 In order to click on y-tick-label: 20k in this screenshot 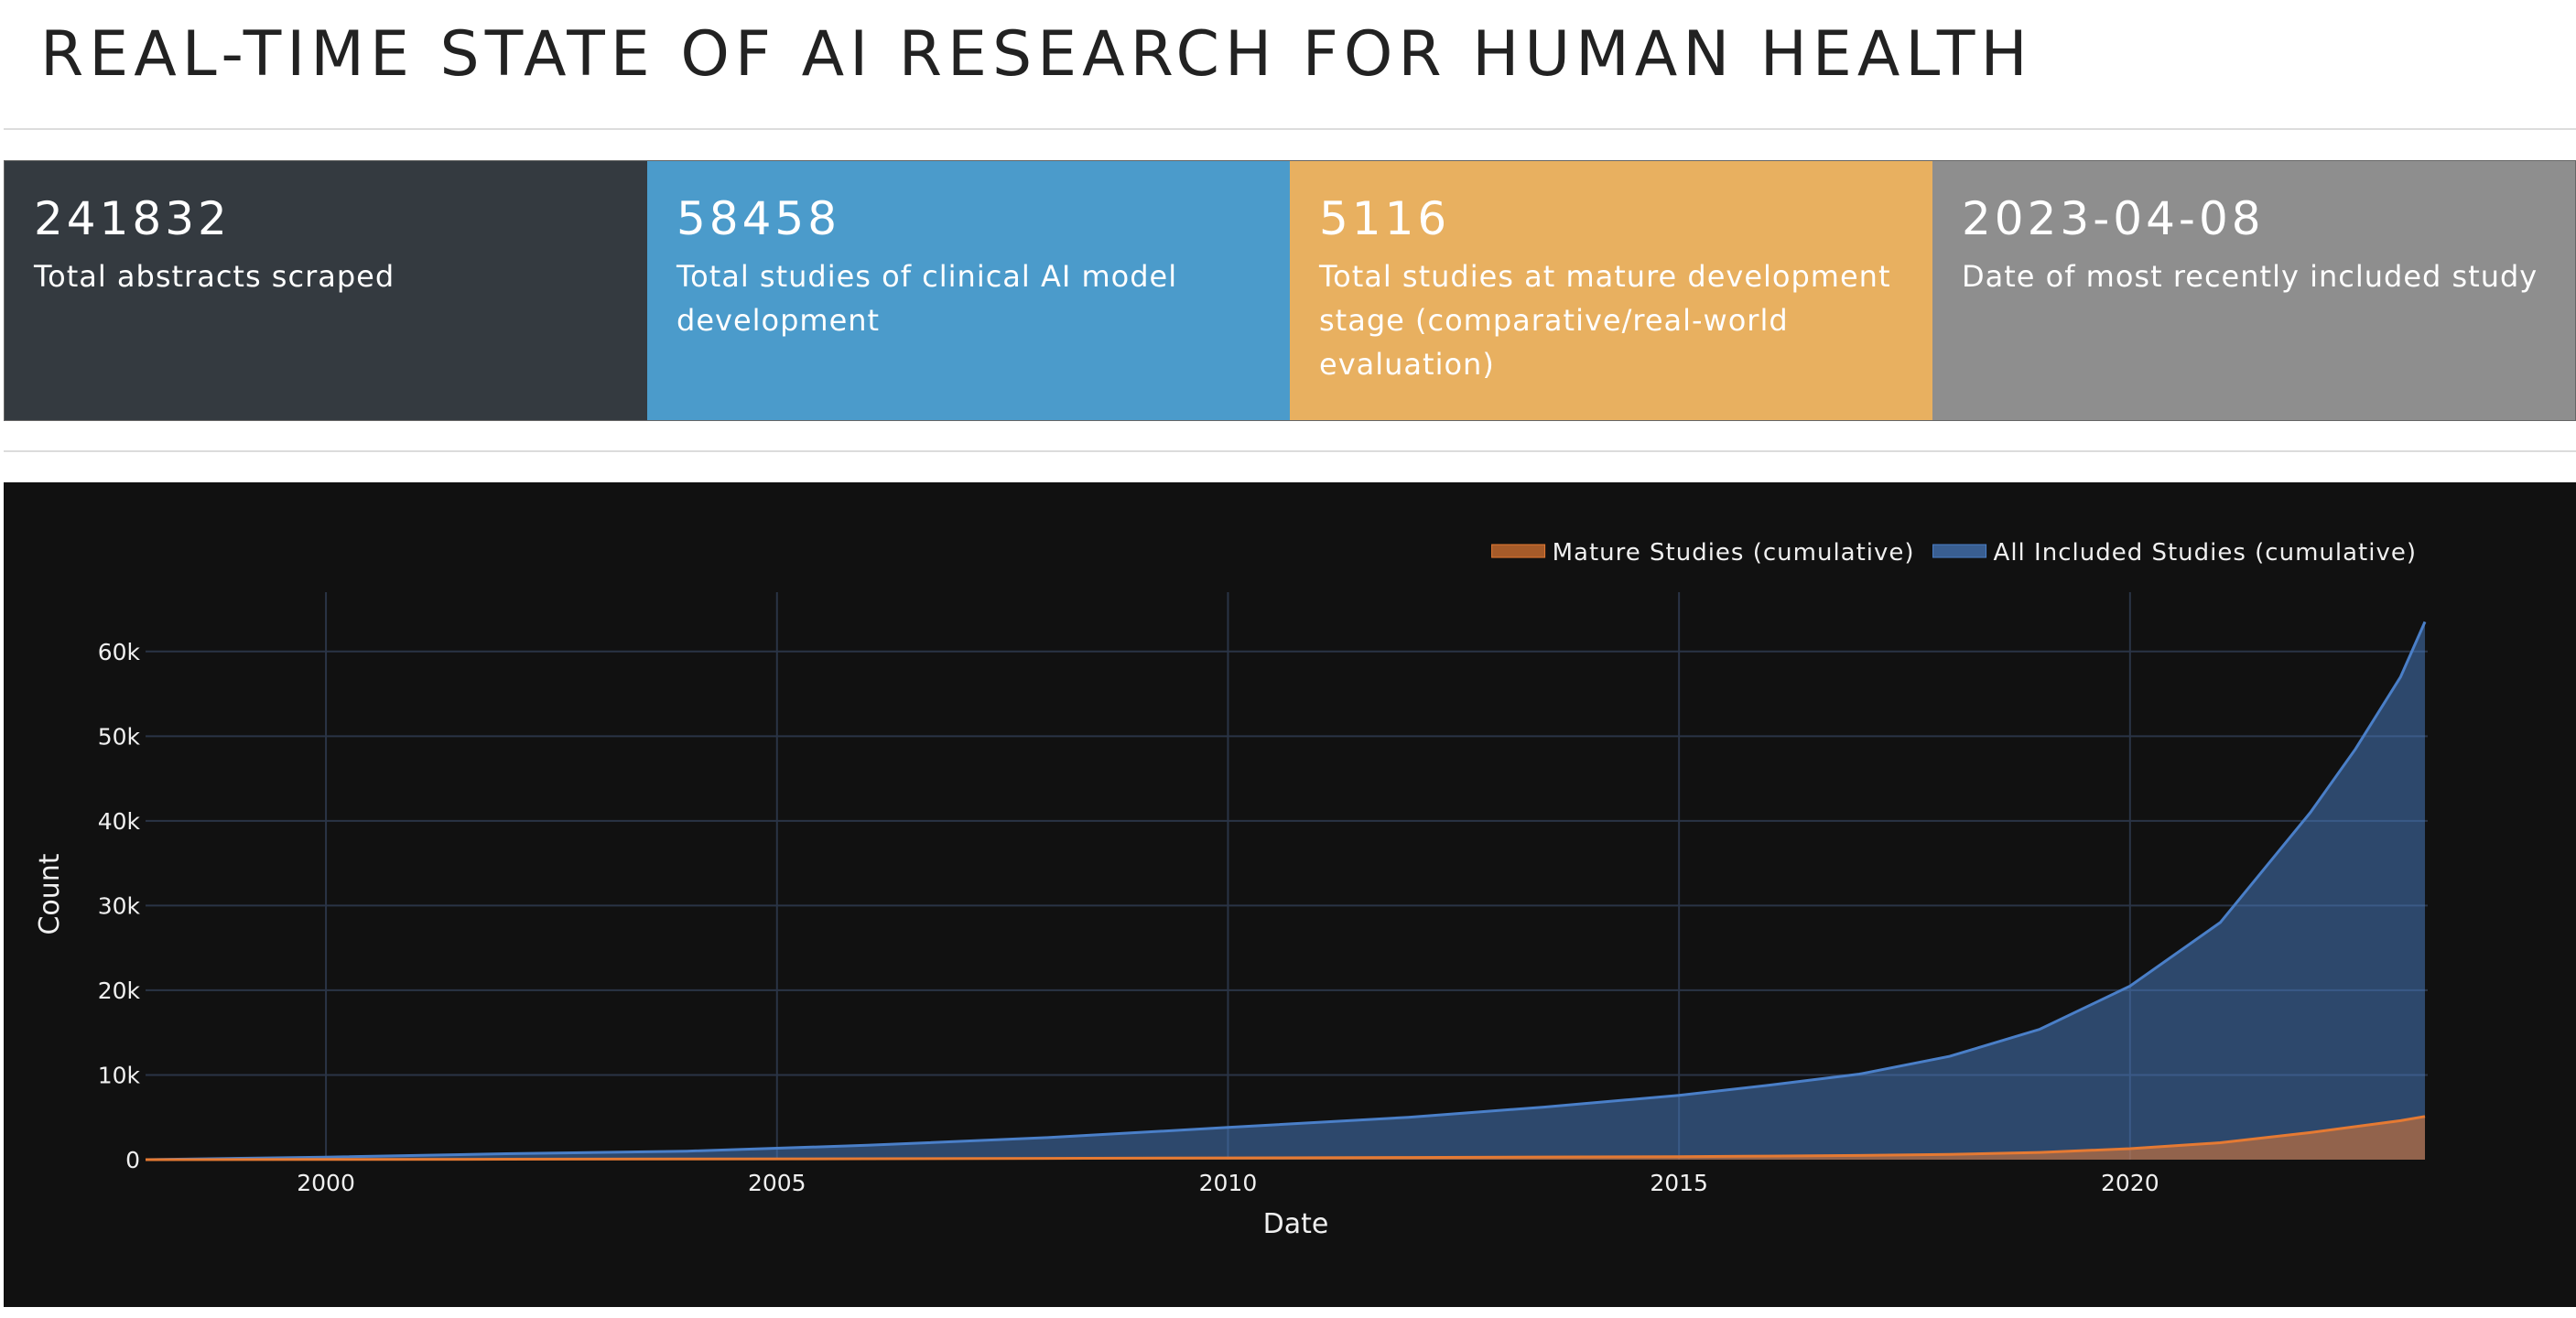, I will do `click(120, 991)`.